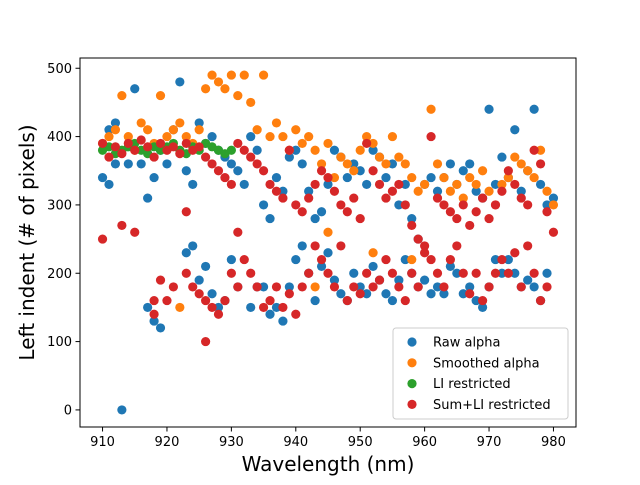 Image resolution: width=640 pixels, height=485 pixels. What do you see at coordinates (102, 442) in the screenshot?
I see `x-tick-label-0: 910` at bounding box center [102, 442].